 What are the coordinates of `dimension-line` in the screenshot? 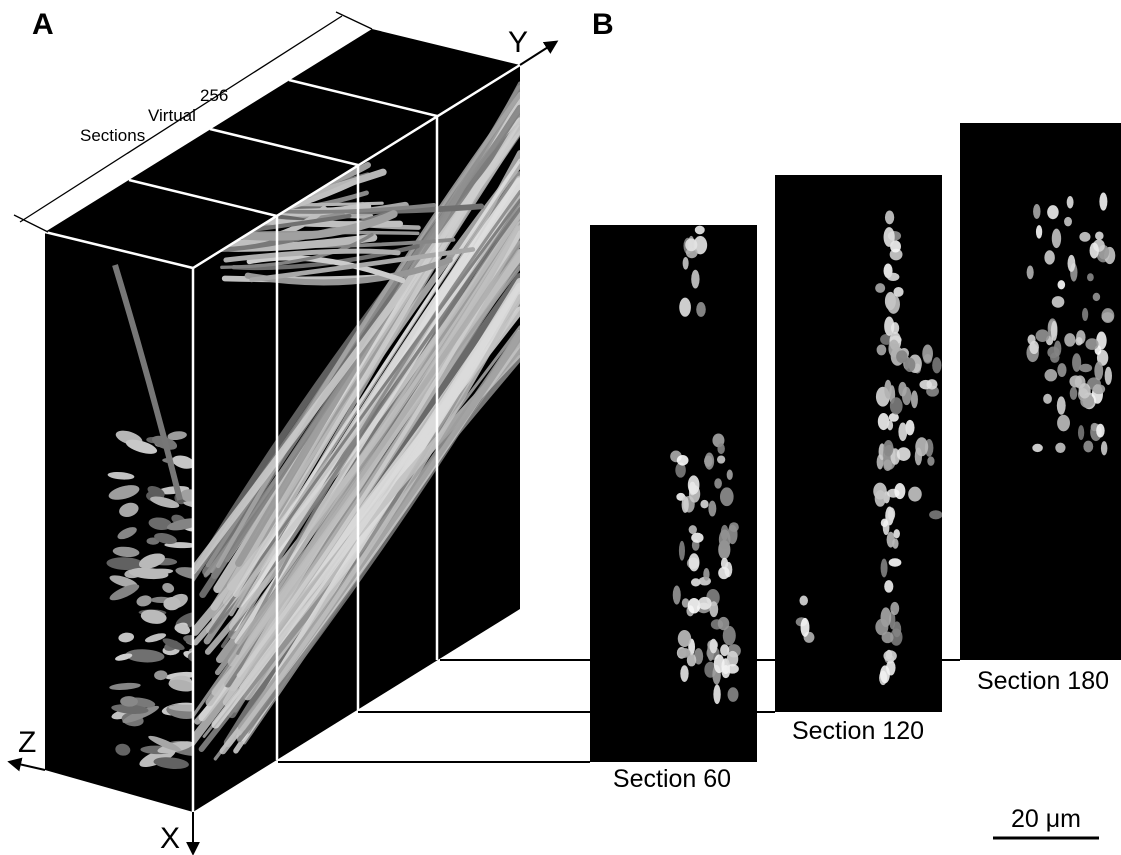 It's located at (193, 122).